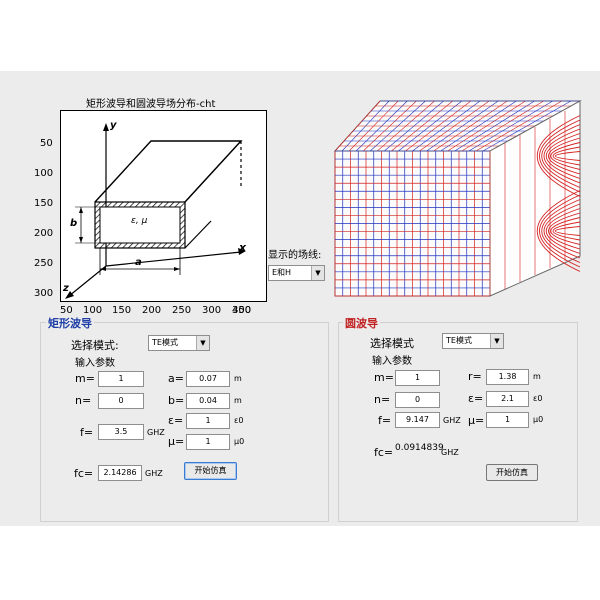  I want to click on rect-f-input: 3.5, so click(121, 432).